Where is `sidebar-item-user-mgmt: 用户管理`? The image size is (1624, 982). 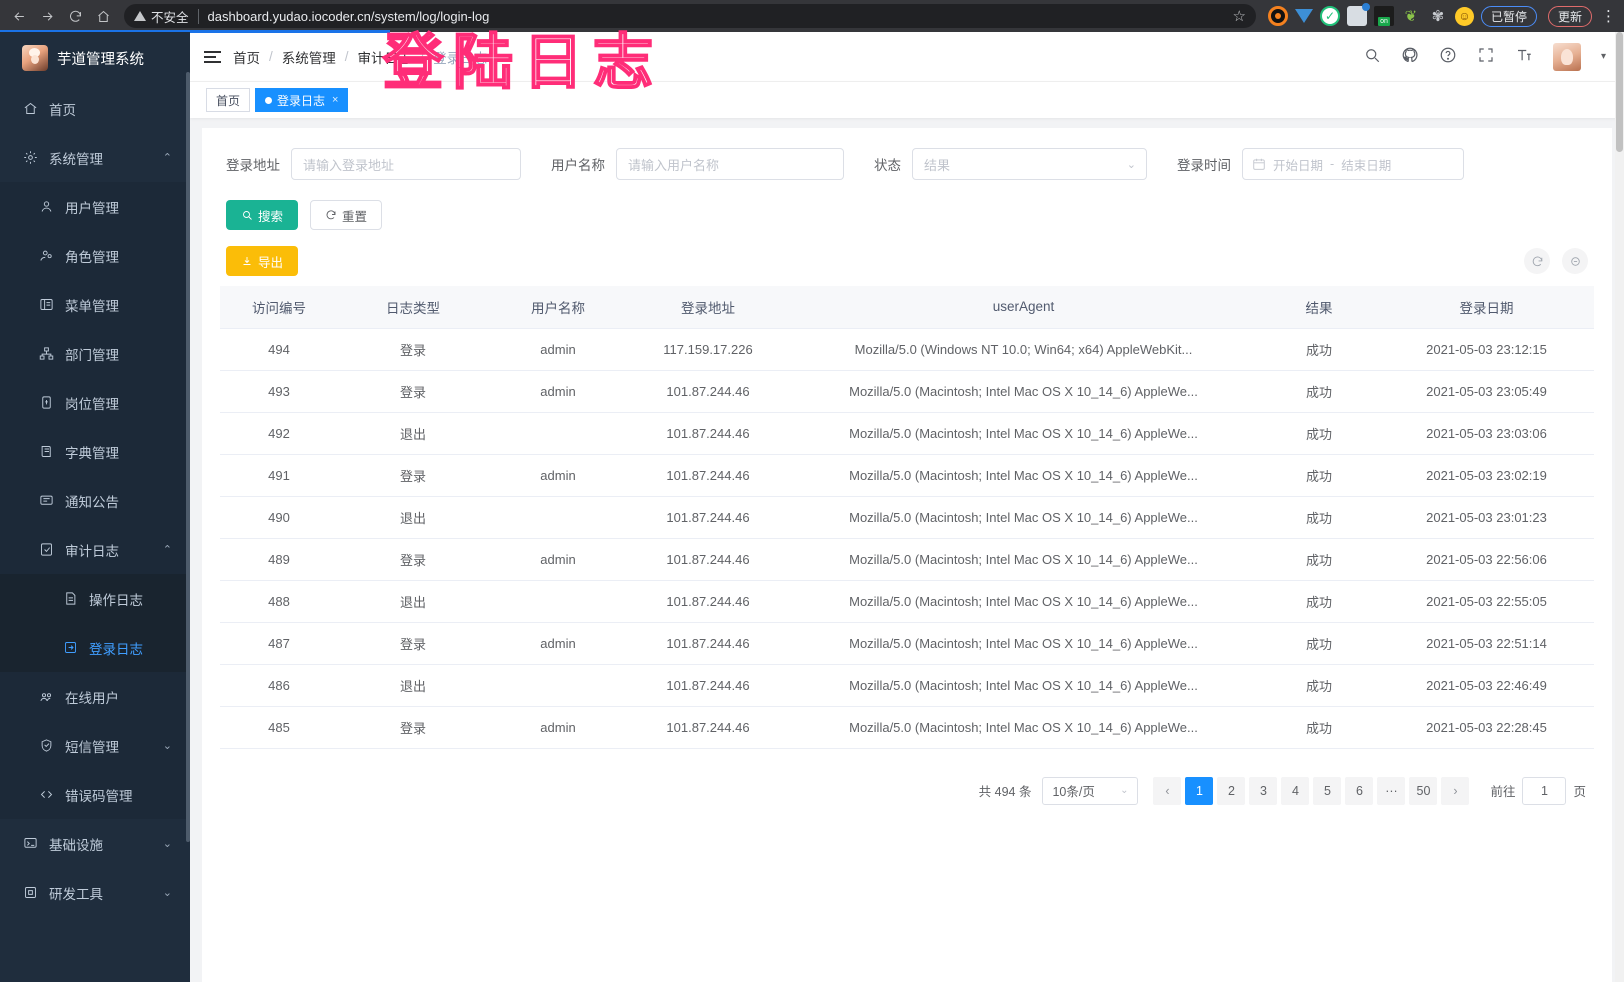 sidebar-item-user-mgmt: 用户管理 is located at coordinates (95, 206).